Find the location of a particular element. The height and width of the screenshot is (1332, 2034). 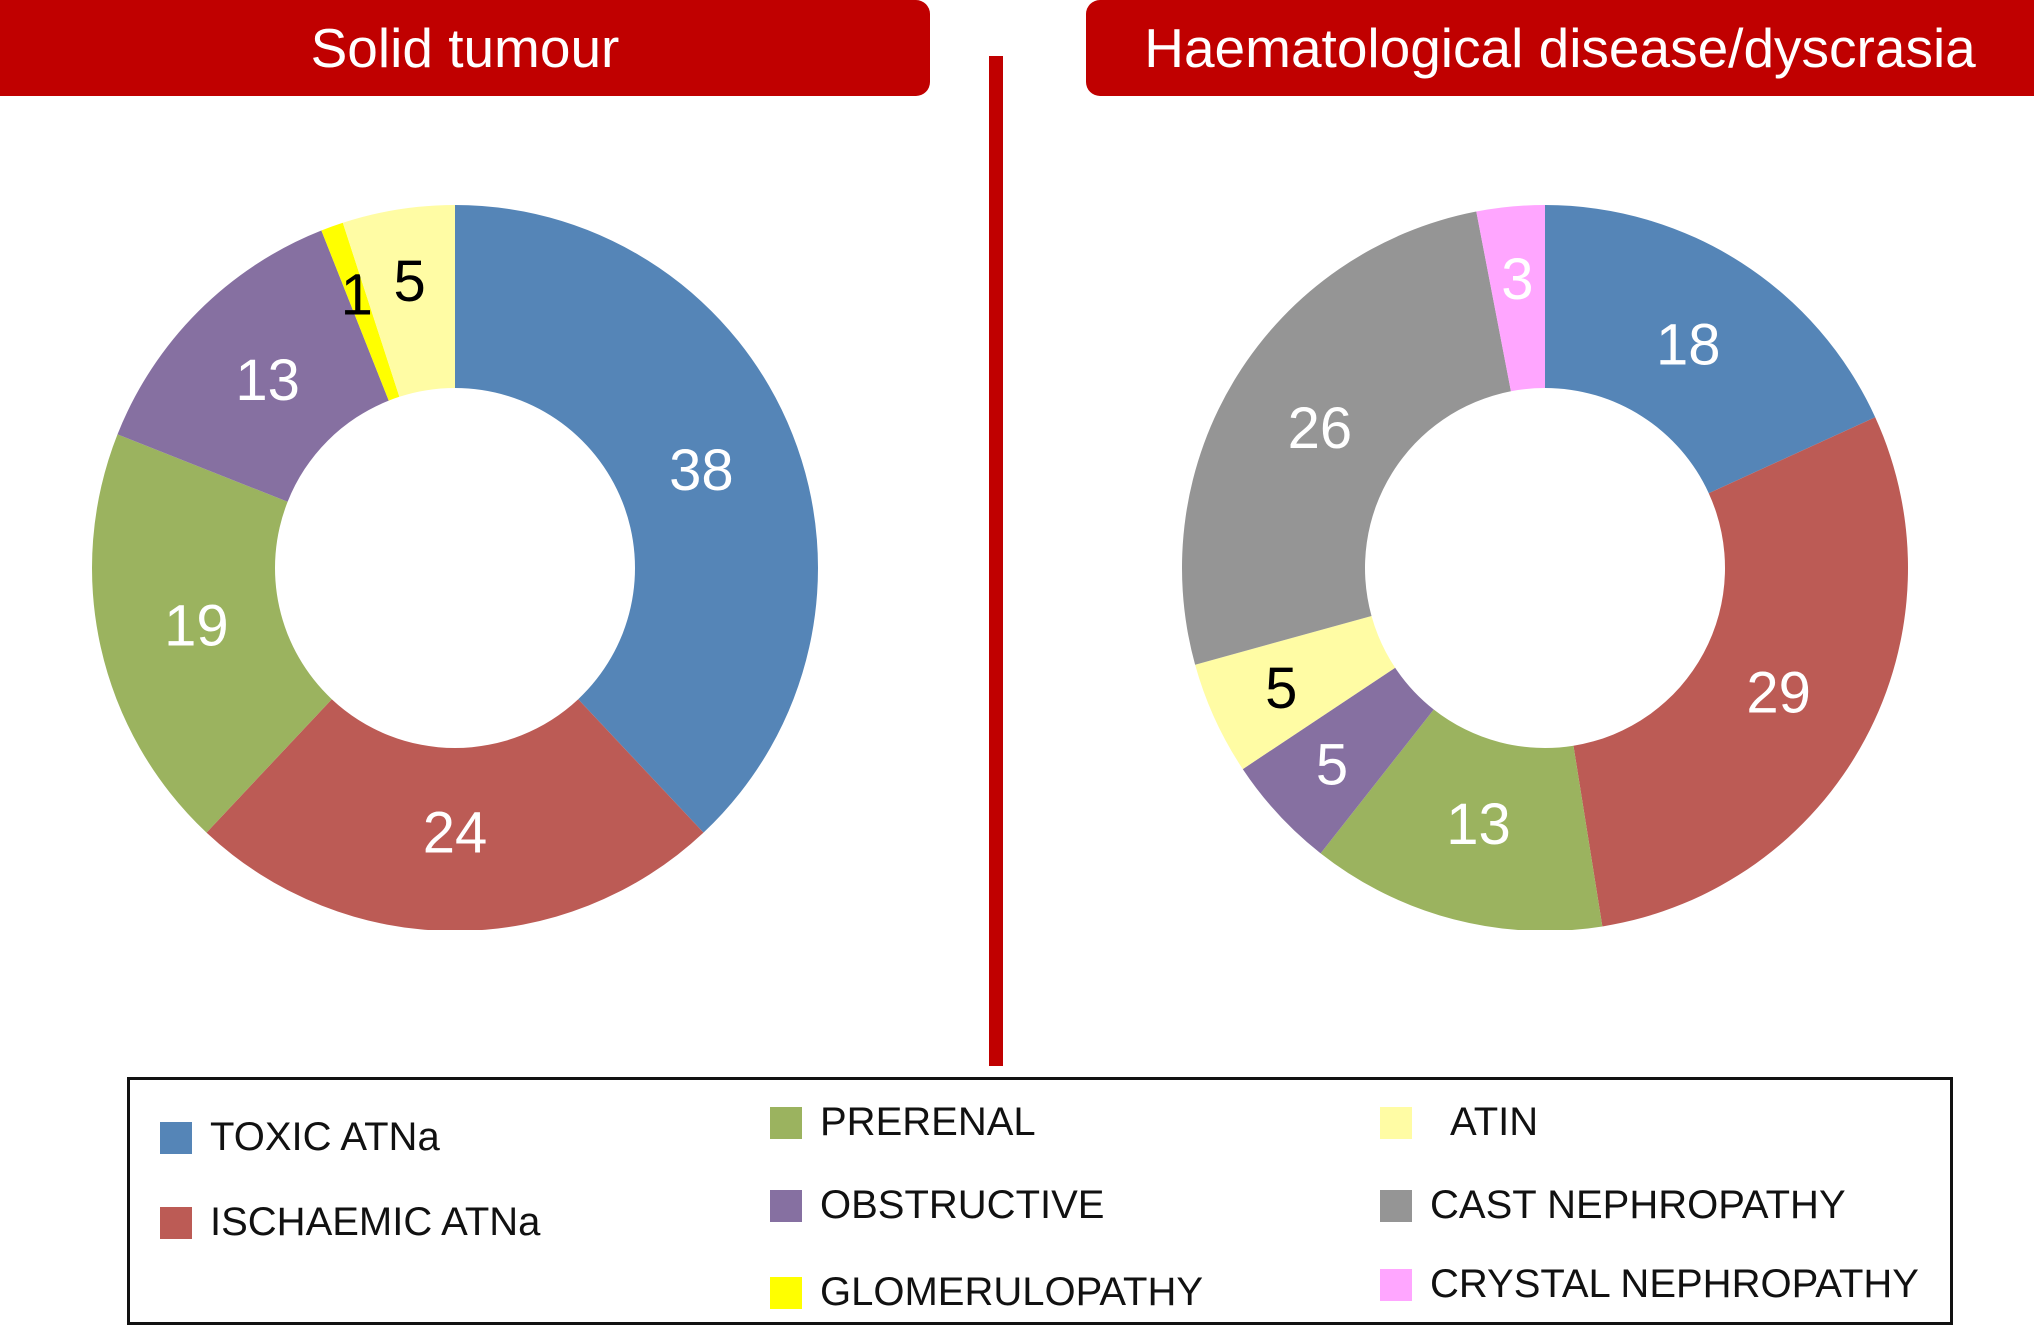

legend-item-ischaemic-atna: ISCHAEMIC ATNa is located at coordinates (350, 1222).